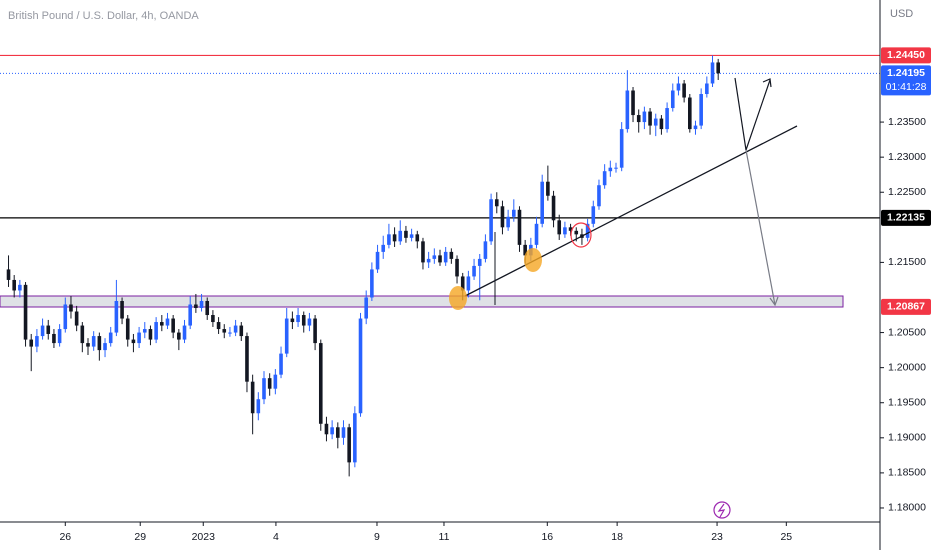  I want to click on y-tick-label: 1.20000, so click(907, 367).